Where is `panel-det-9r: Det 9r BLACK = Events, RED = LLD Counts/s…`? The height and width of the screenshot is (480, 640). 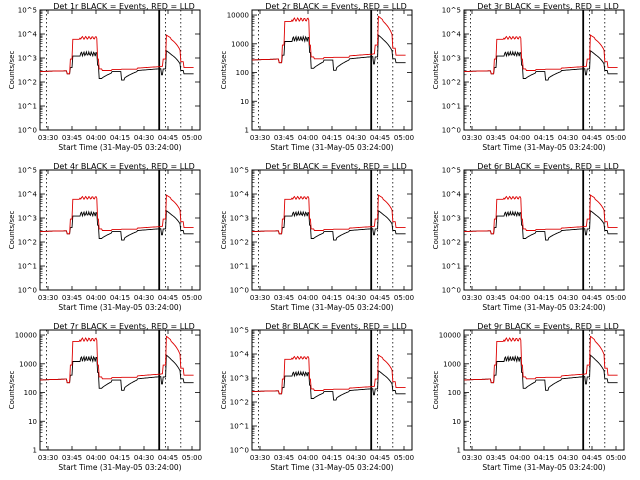
panel-det-9r: Det 9r BLACK = Events, RED = LLD Counts/s… is located at coordinates (529, 397).